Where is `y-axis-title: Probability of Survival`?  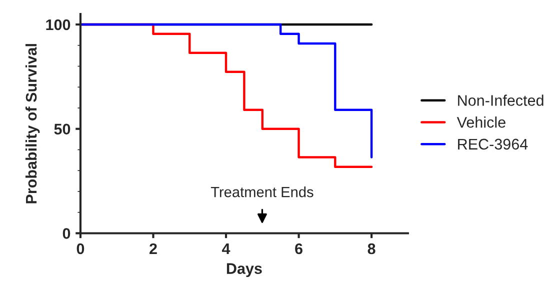 y-axis-title: Probability of Survival is located at coordinates (32, 124).